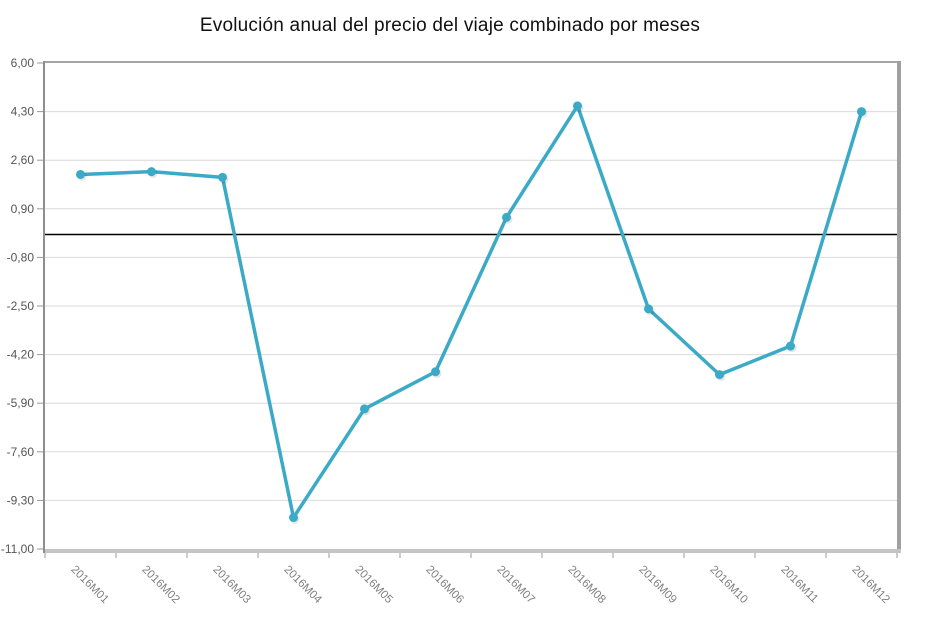  Describe the element at coordinates (89, 585) in the screenshot. I see `x-tick-label: 2016M01` at that location.